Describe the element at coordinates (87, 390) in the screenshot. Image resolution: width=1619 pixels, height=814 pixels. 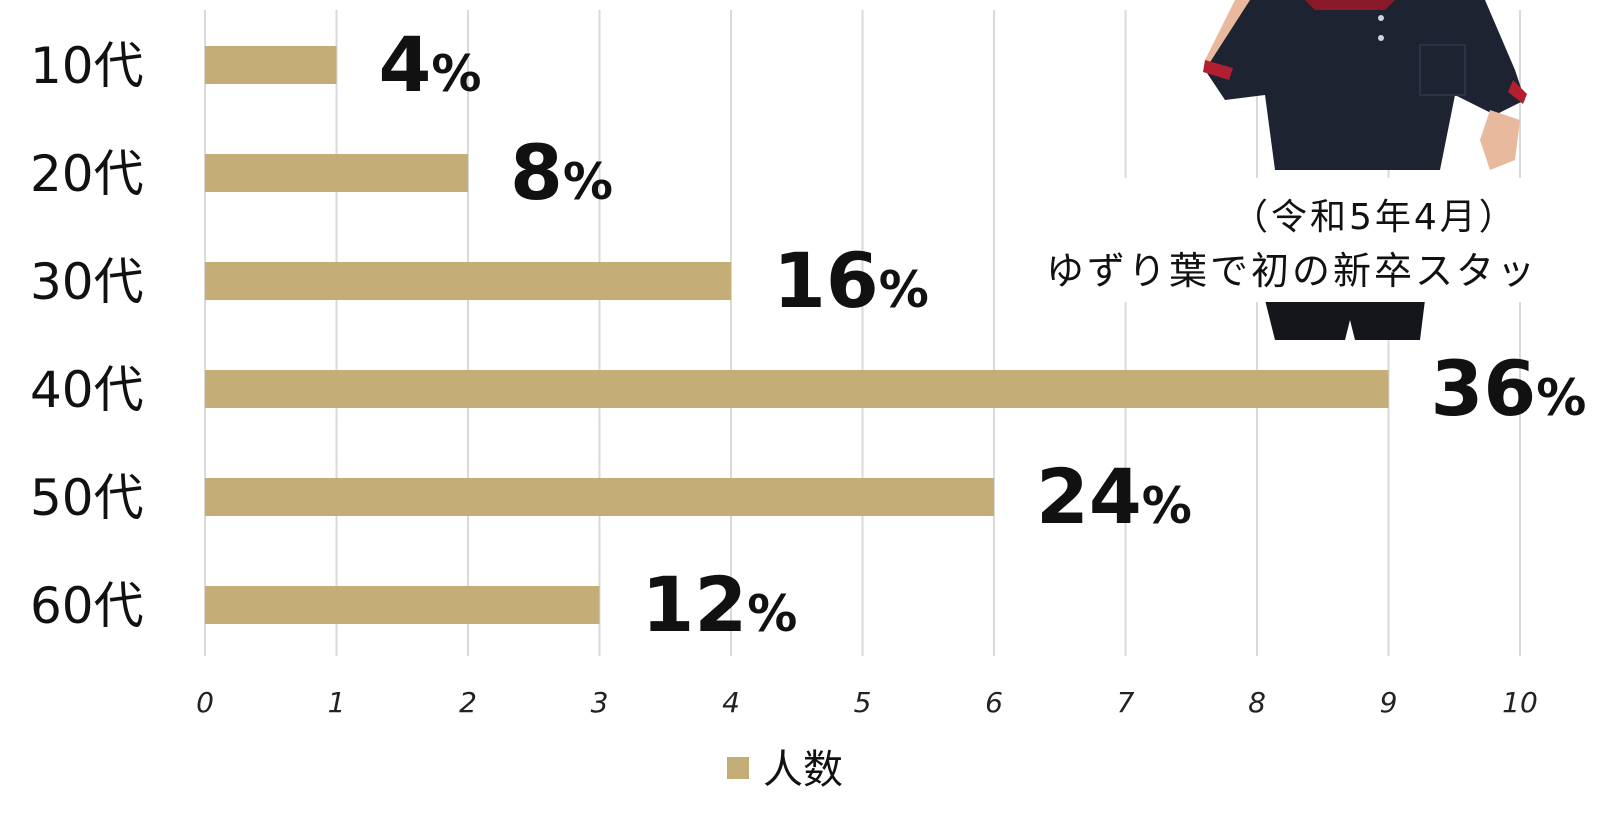
I see `category-label: 40代` at that location.